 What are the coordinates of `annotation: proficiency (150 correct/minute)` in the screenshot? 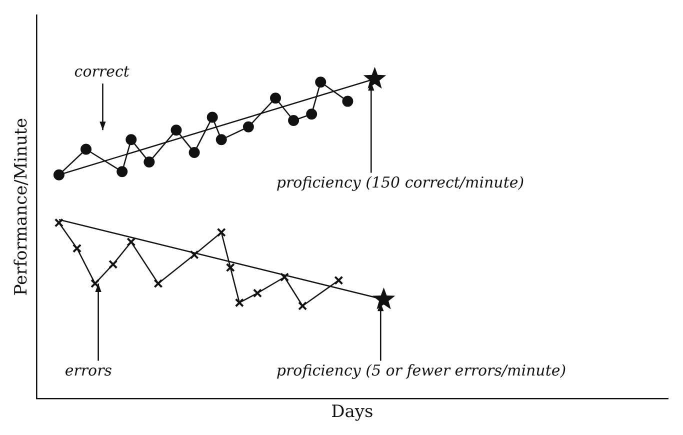 It's located at (400, 183).